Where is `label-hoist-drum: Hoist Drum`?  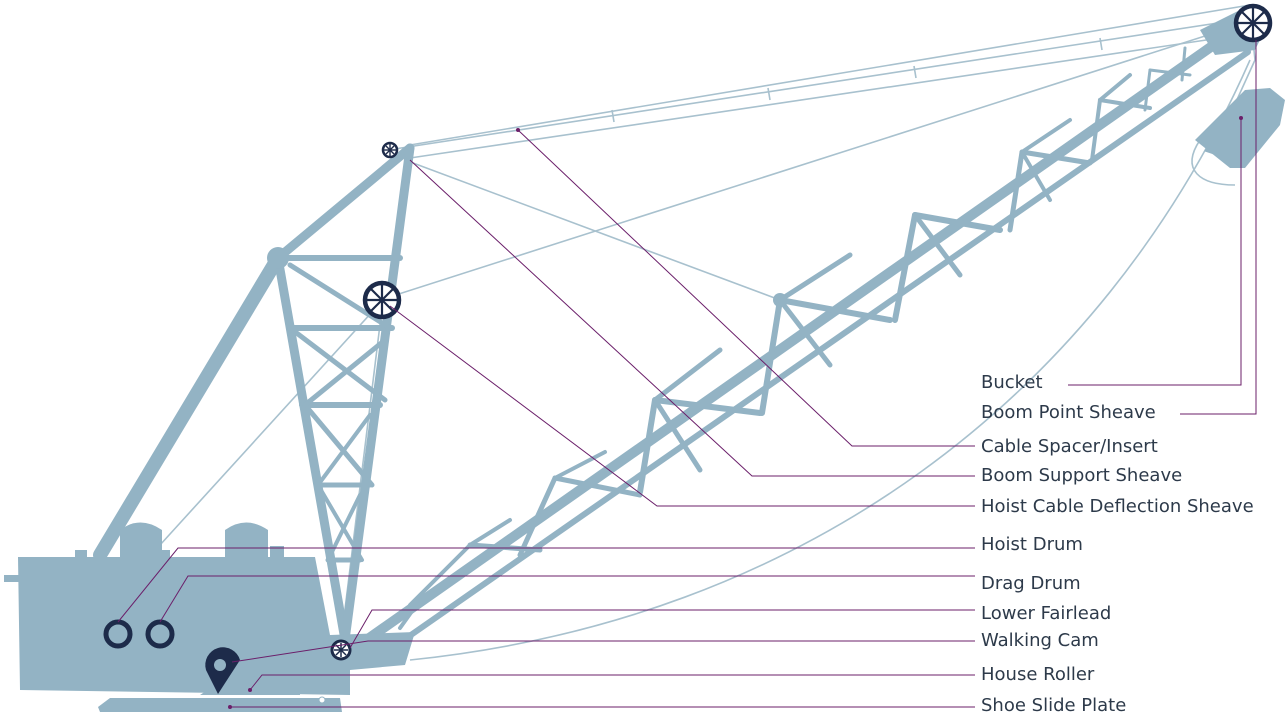 label-hoist-drum: Hoist Drum is located at coordinates (1032, 544).